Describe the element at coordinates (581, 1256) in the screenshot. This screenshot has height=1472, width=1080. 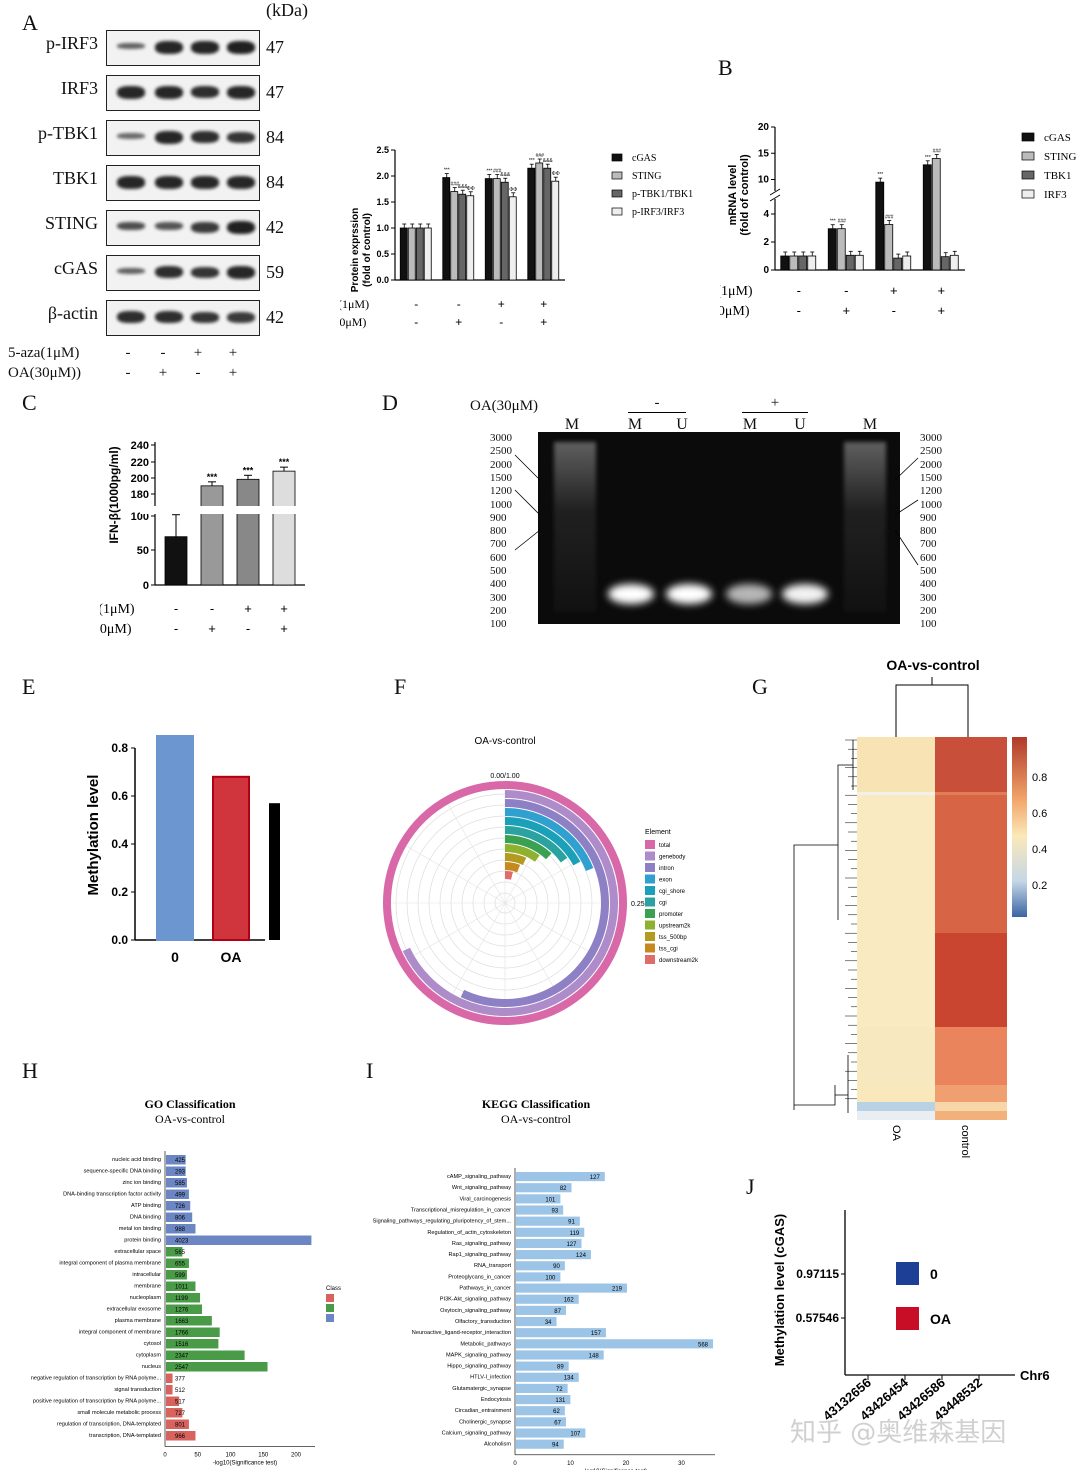
I see `bar-count: 124` at that location.